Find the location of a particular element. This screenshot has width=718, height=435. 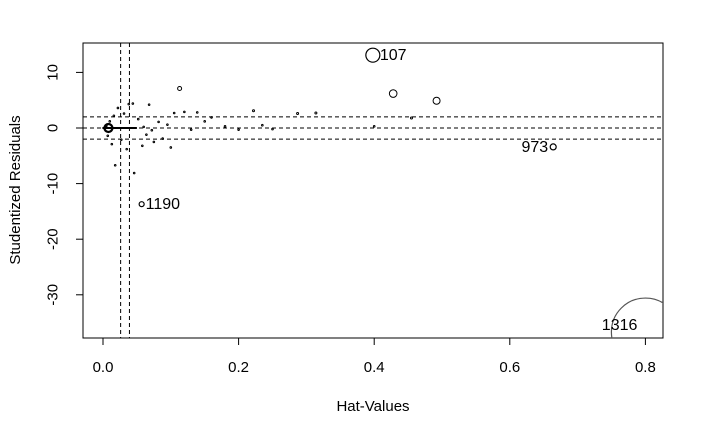

y-axis-label: Studentized Residuals is located at coordinates (15, 189).